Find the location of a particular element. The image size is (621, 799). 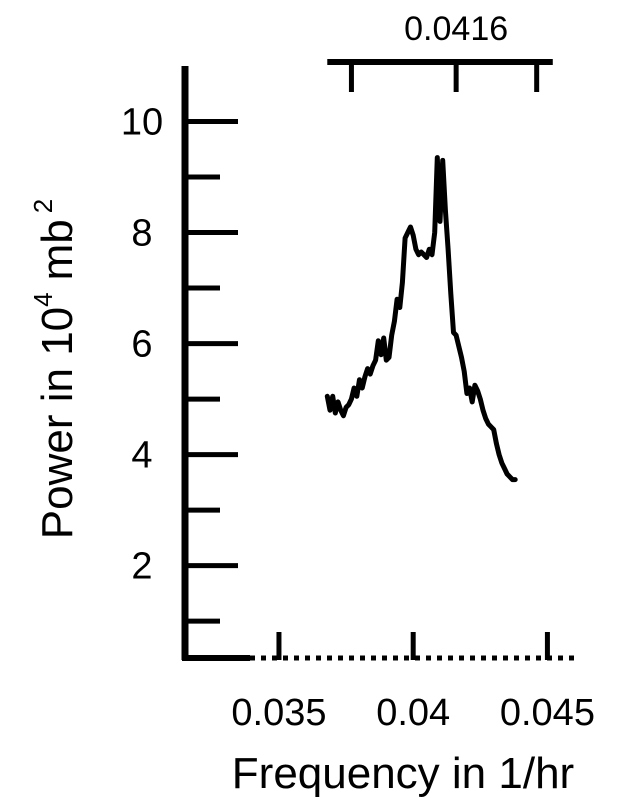

frequency-marker: 0.0416 is located at coordinates (440, 51).